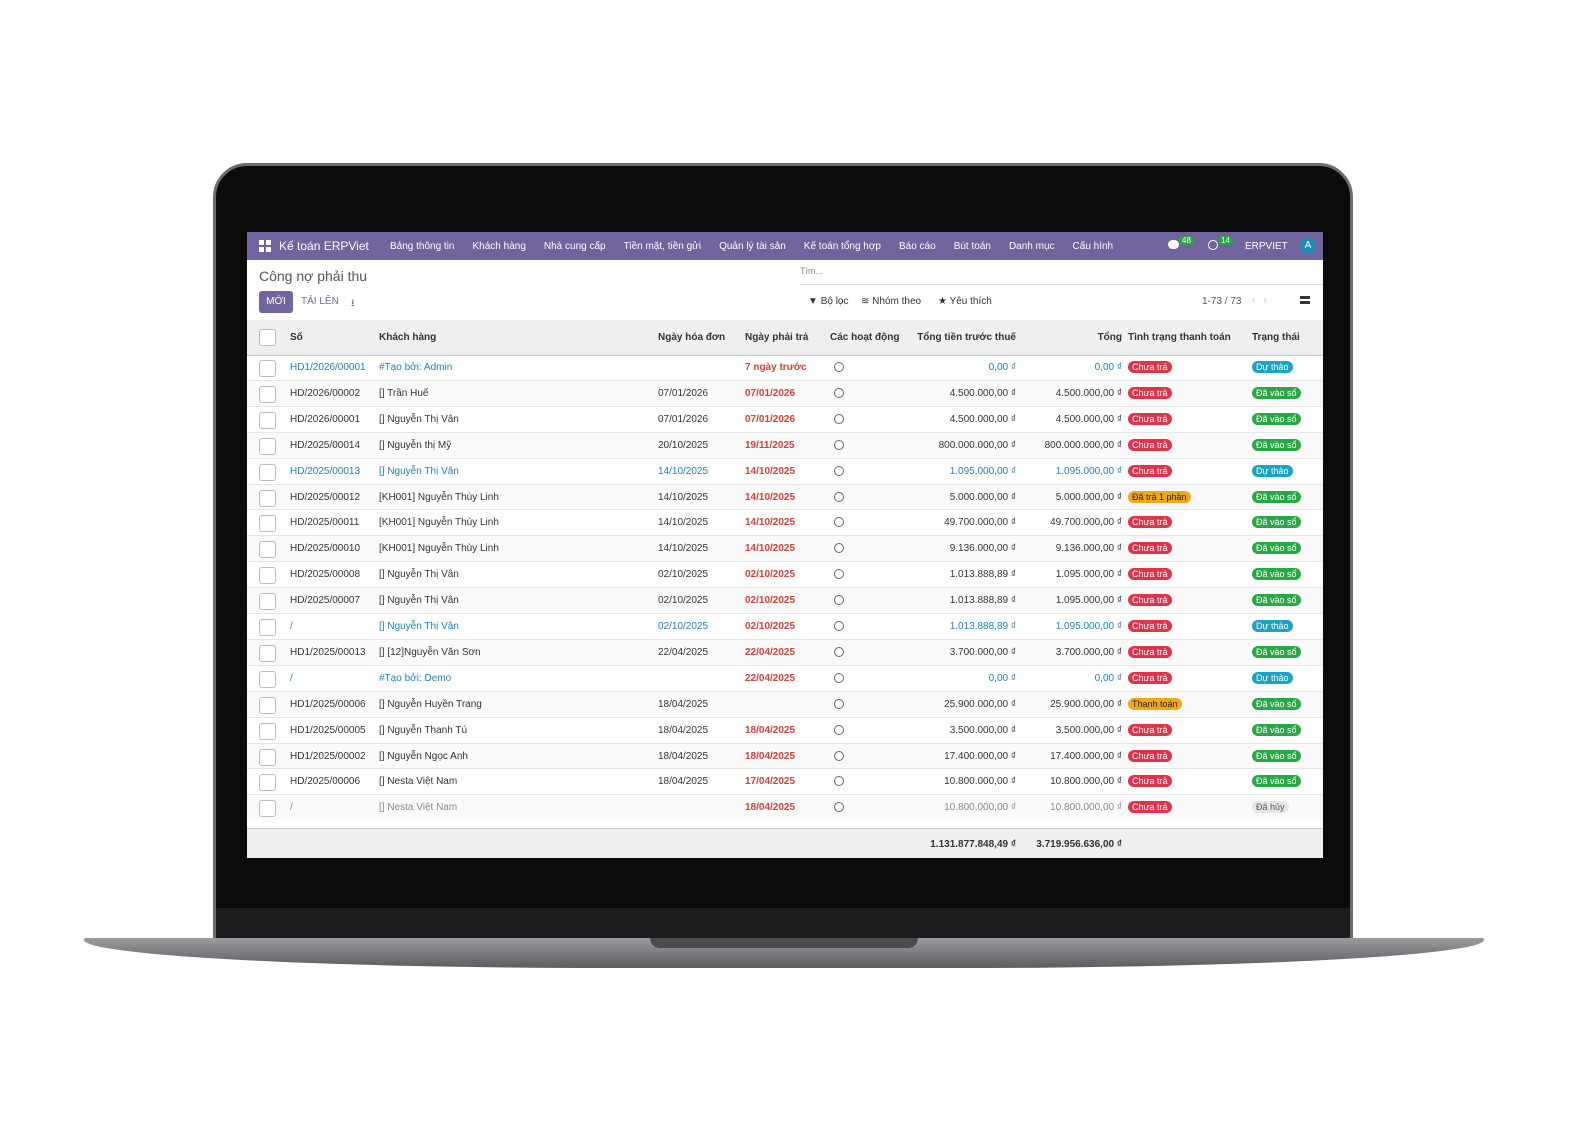  I want to click on customer: [] Nguyễn Ngọc Anh, so click(423, 756).